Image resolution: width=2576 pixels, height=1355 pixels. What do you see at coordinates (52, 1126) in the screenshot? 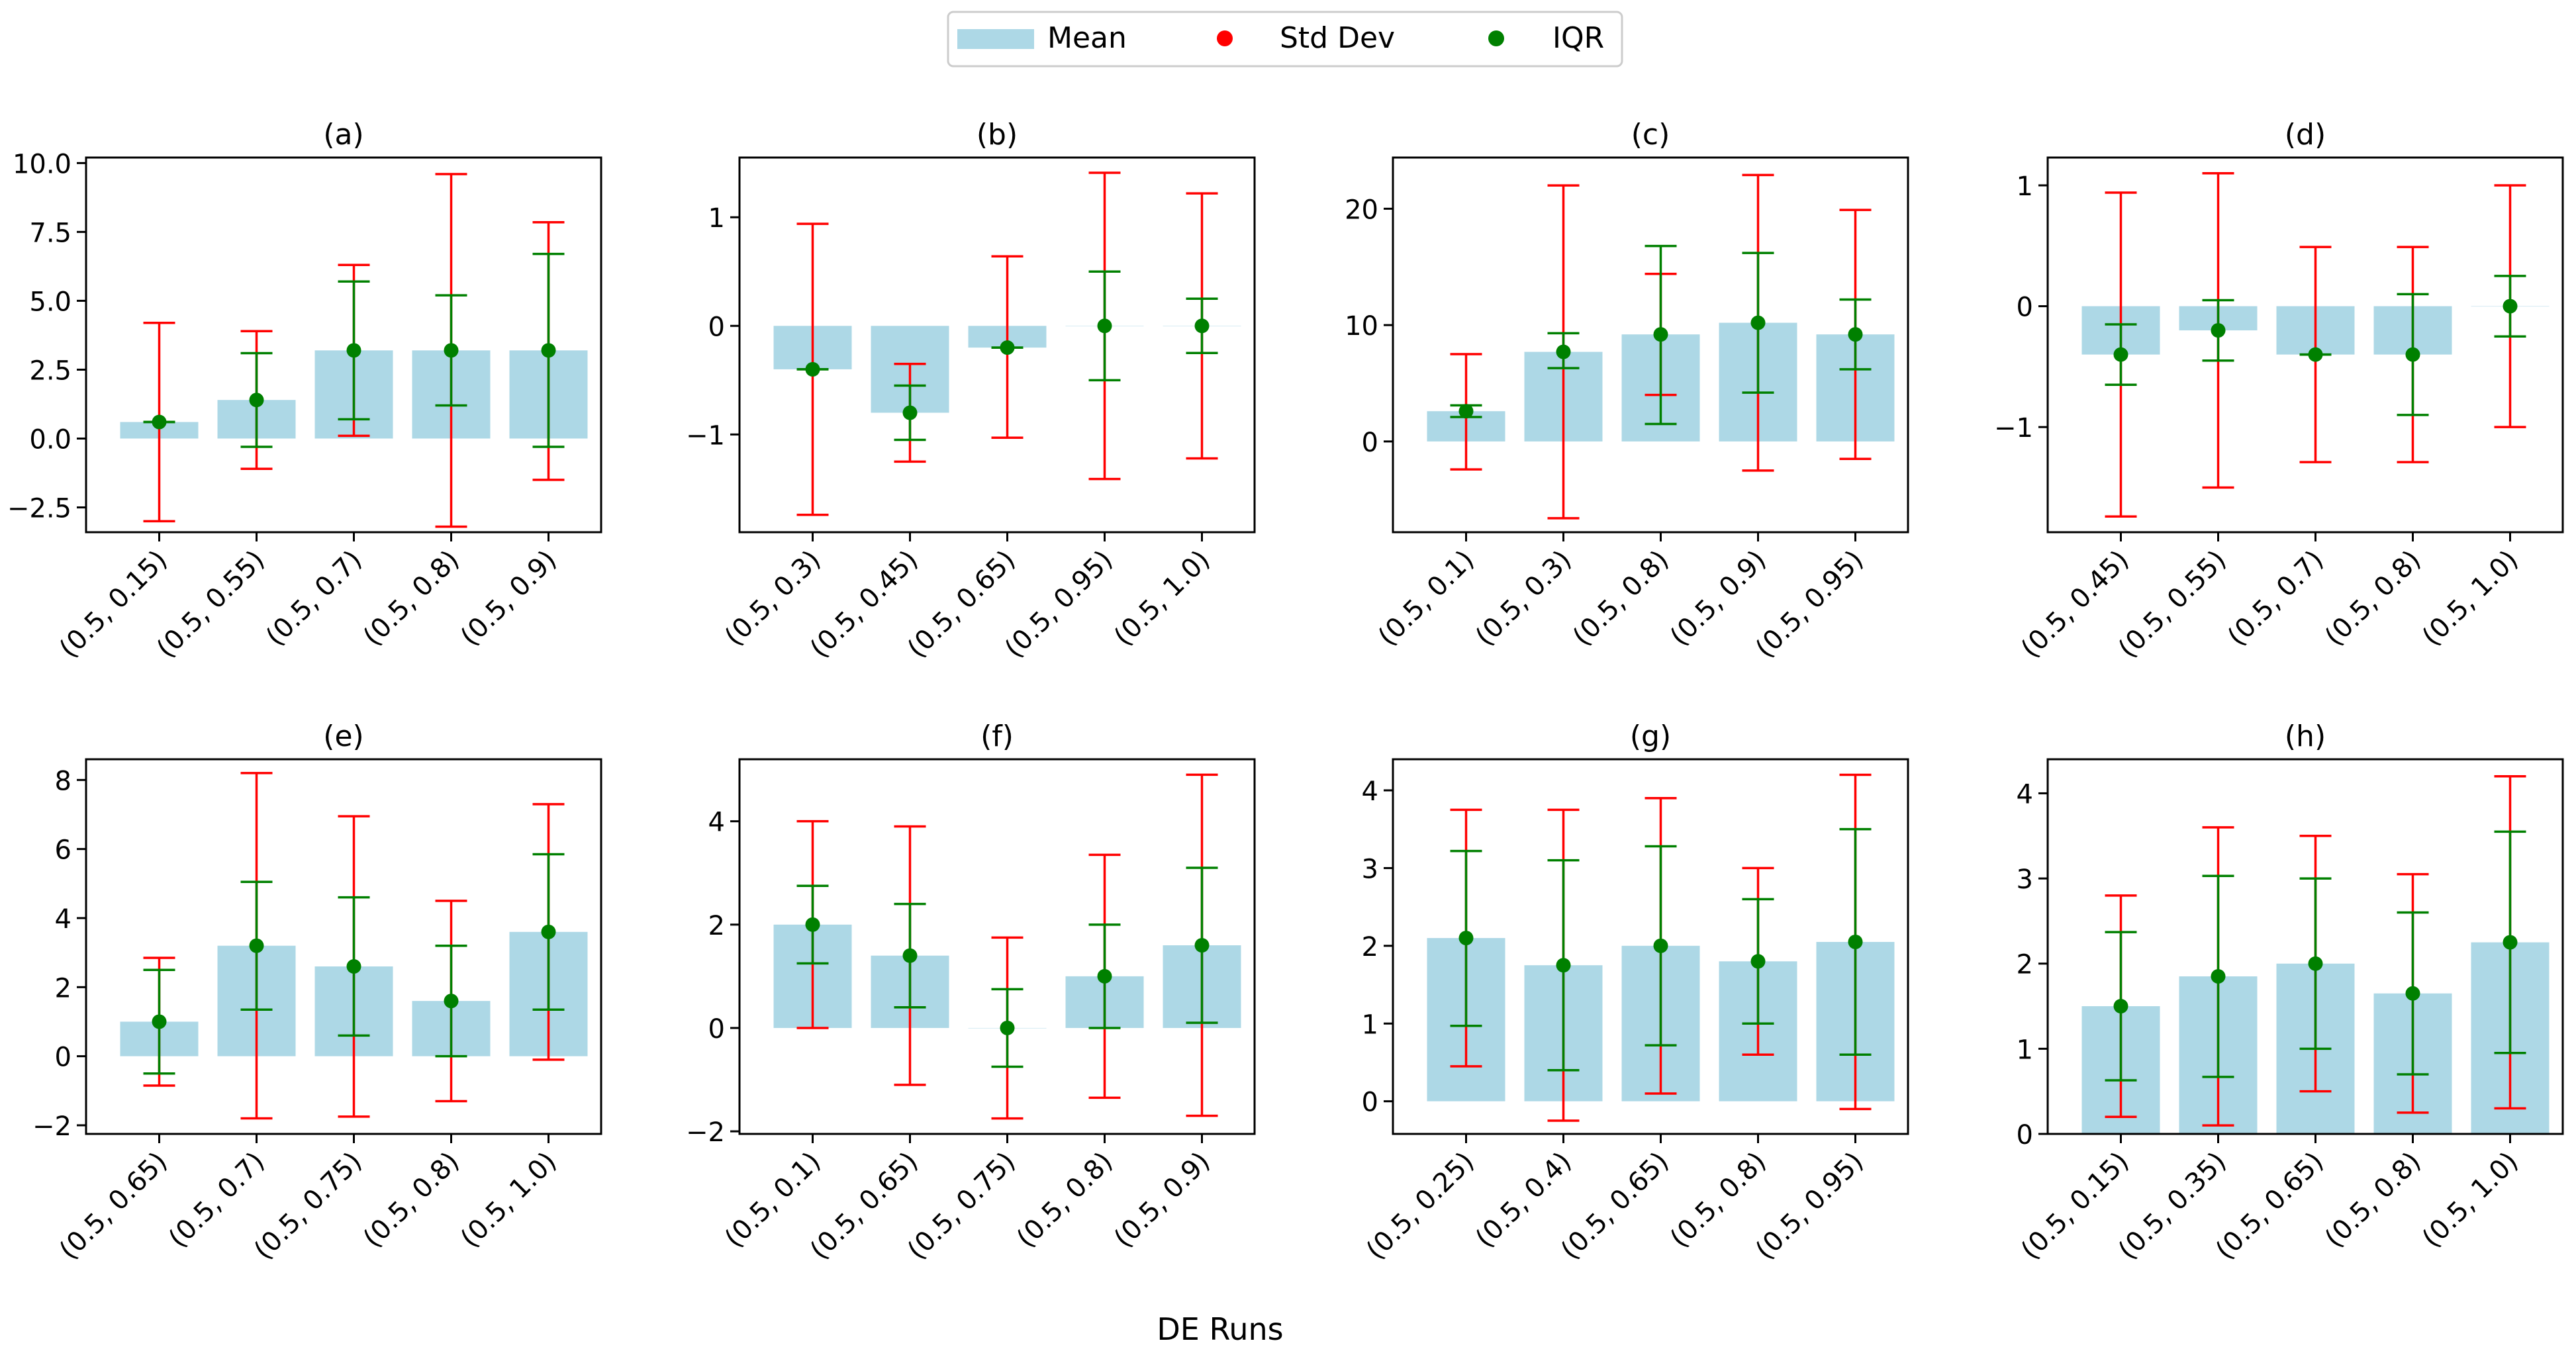
I see `y-tick-label: −2` at bounding box center [52, 1126].